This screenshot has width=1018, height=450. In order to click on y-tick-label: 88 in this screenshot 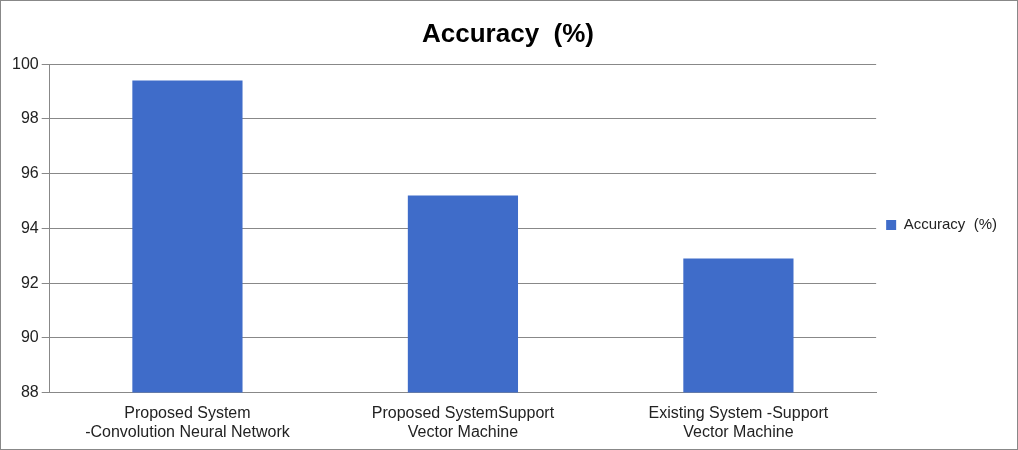, I will do `click(29, 392)`.